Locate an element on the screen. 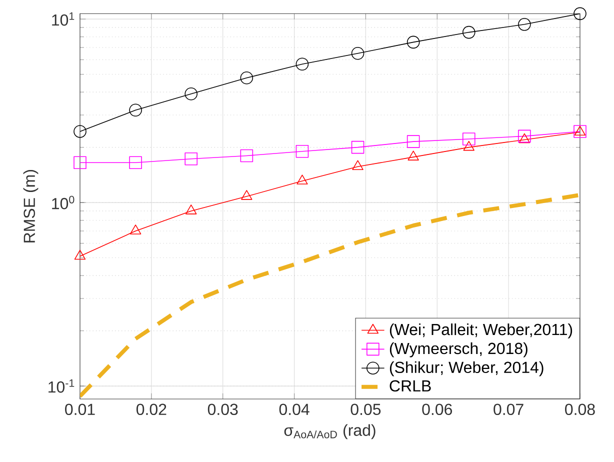 This screenshot has width=614, height=462. legend-label: (Shikur; Weber, 2014) is located at coordinates (467, 368).